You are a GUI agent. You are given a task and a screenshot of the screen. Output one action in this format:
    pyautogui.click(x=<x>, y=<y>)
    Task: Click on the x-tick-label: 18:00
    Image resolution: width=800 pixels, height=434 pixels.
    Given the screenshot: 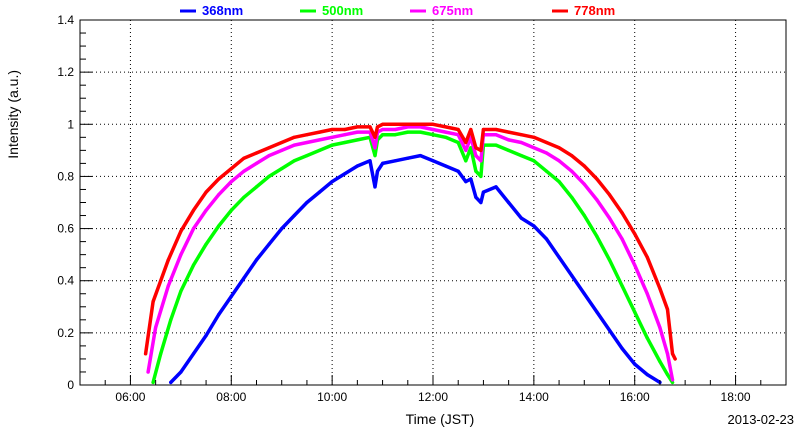 What is the action you would take?
    pyautogui.click(x=736, y=397)
    